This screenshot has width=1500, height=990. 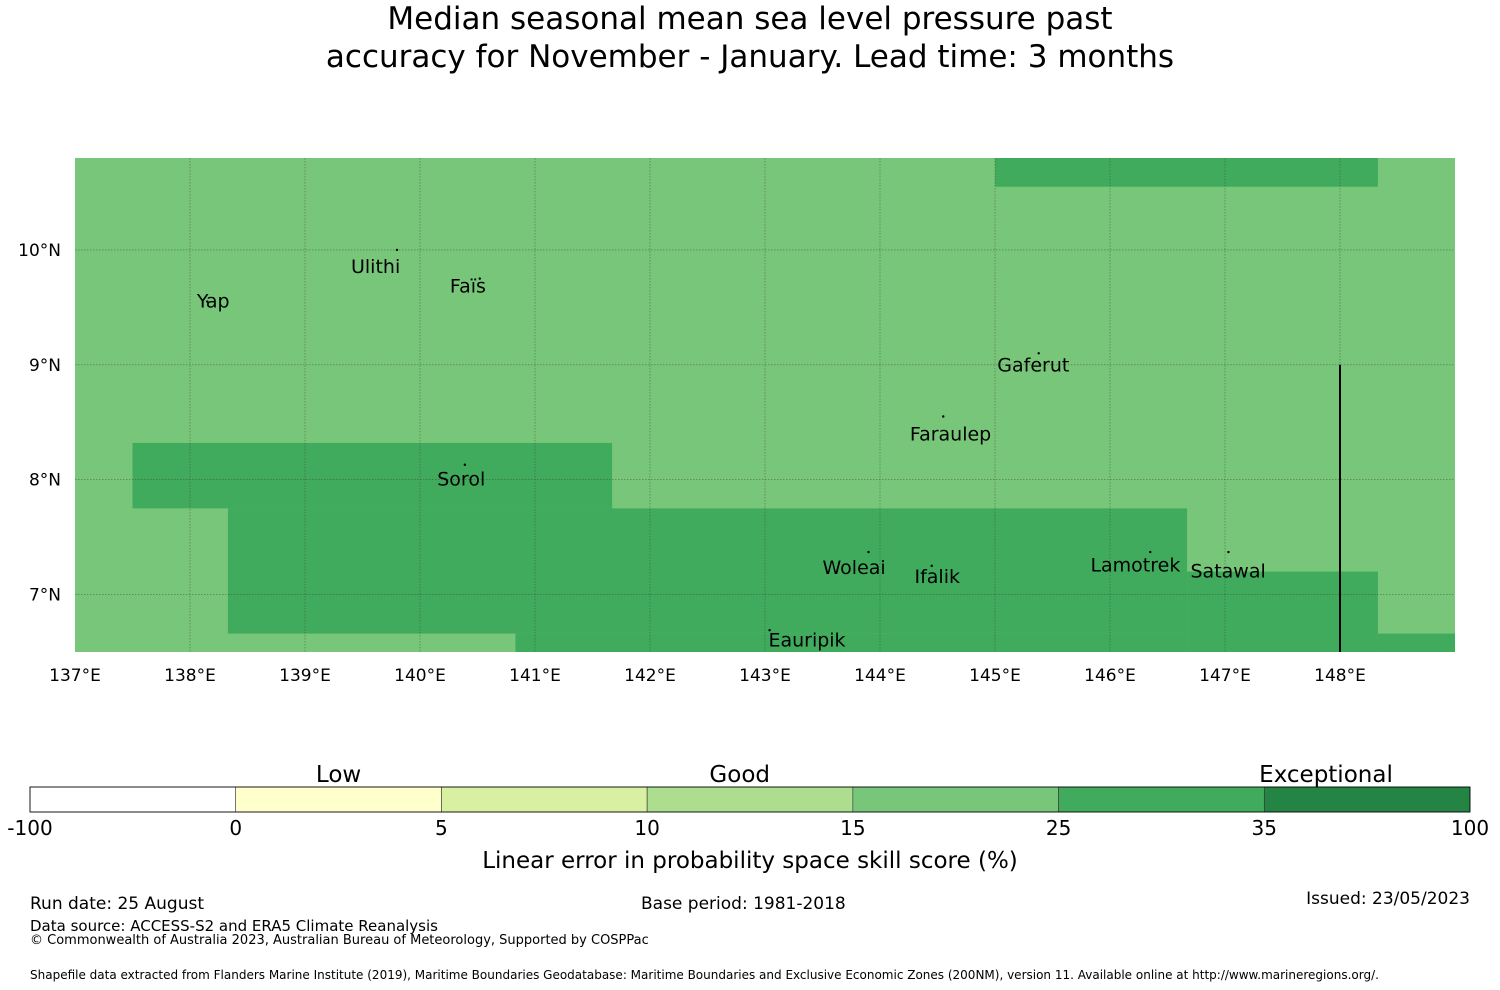 I want to click on lon-tick-label: 147°E, so click(x=1225, y=676).